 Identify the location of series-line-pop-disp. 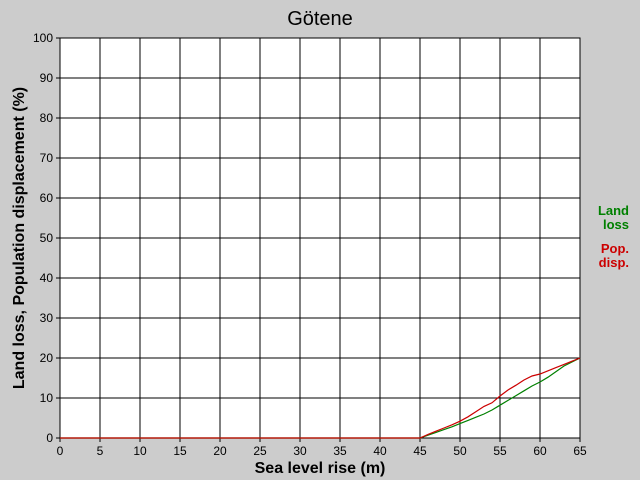
(320, 398).